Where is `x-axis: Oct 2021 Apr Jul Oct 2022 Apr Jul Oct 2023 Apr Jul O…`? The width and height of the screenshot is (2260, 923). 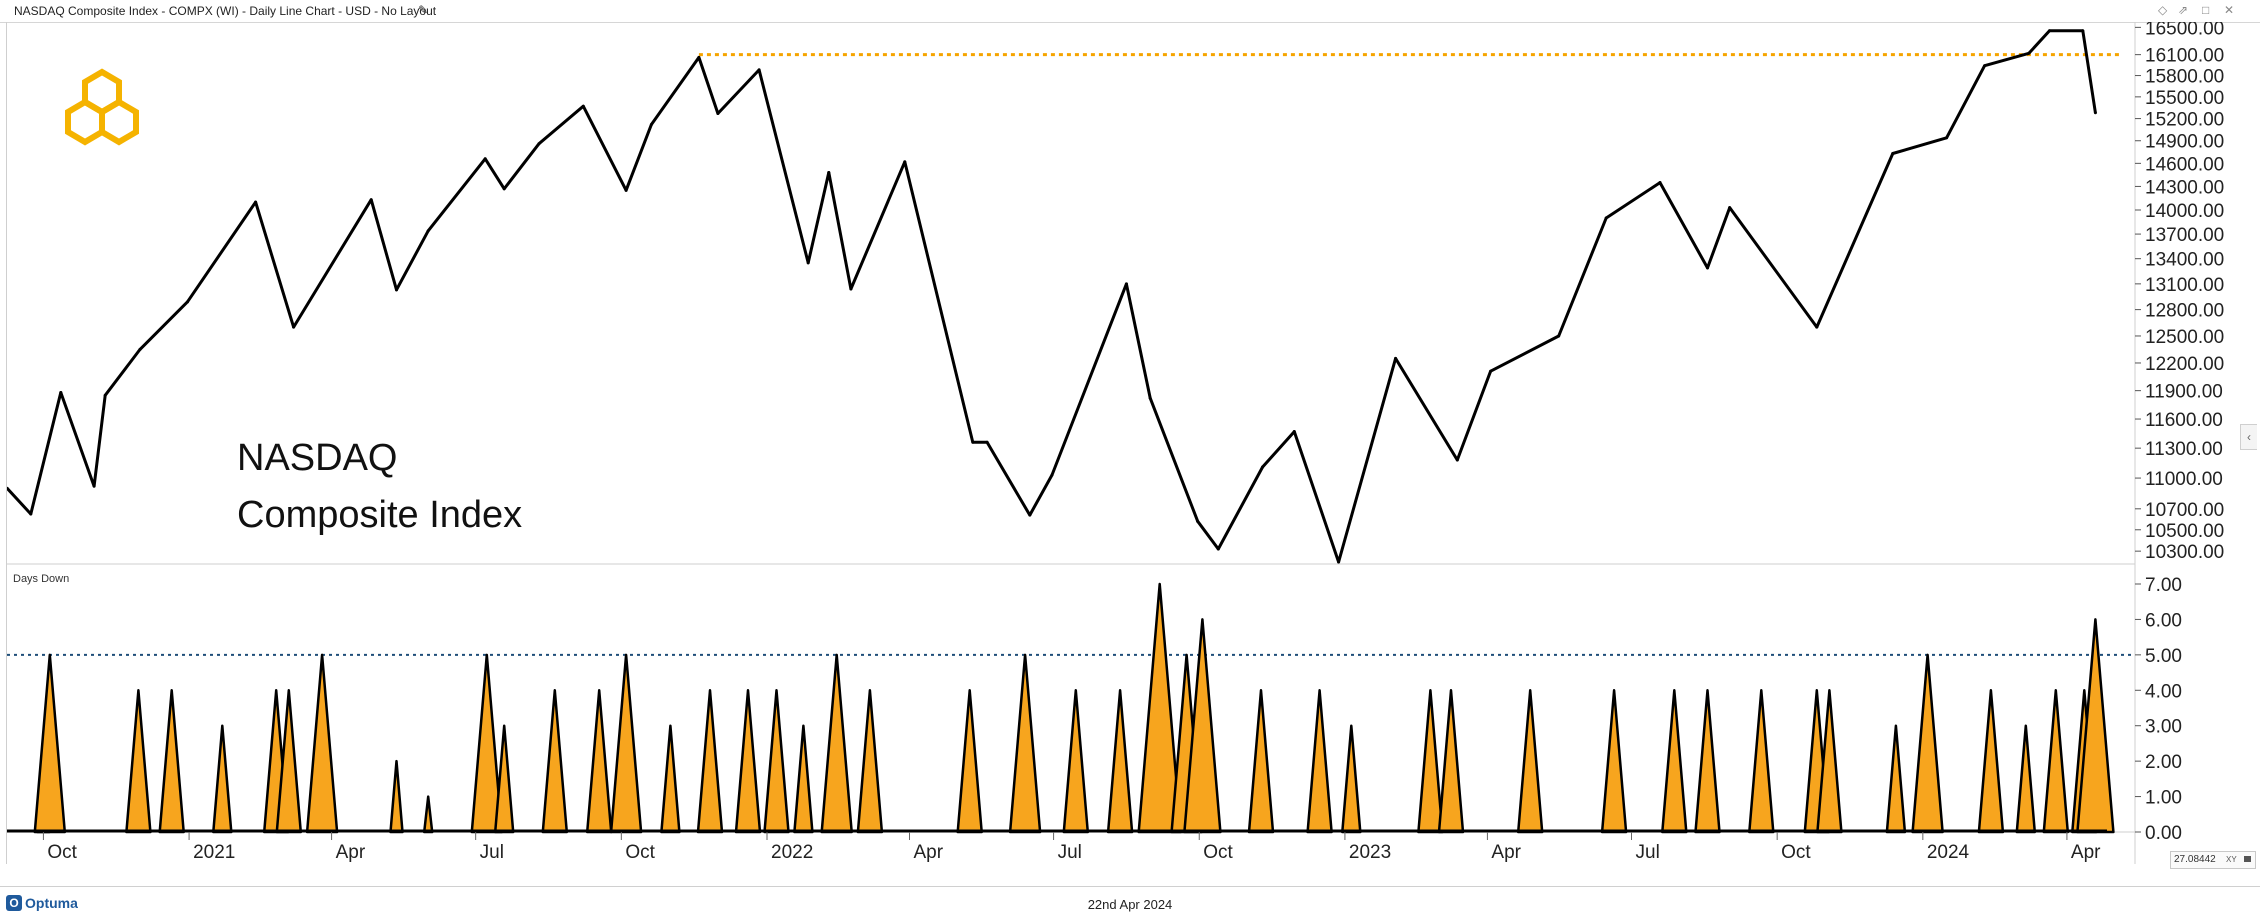 x-axis: Oct 2021 Apr Jul Oct 2022 Apr Jul Oct 2023 Apr Jul O… is located at coordinates (1071, 847).